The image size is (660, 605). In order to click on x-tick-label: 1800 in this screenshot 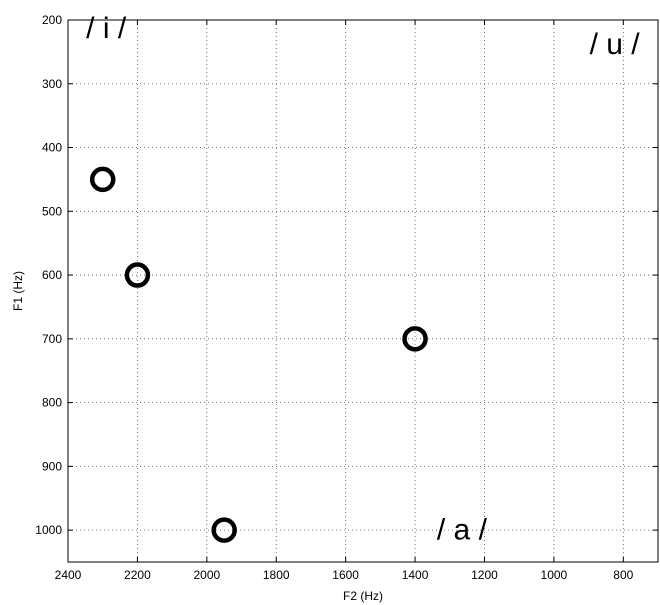, I will do `click(276, 575)`.